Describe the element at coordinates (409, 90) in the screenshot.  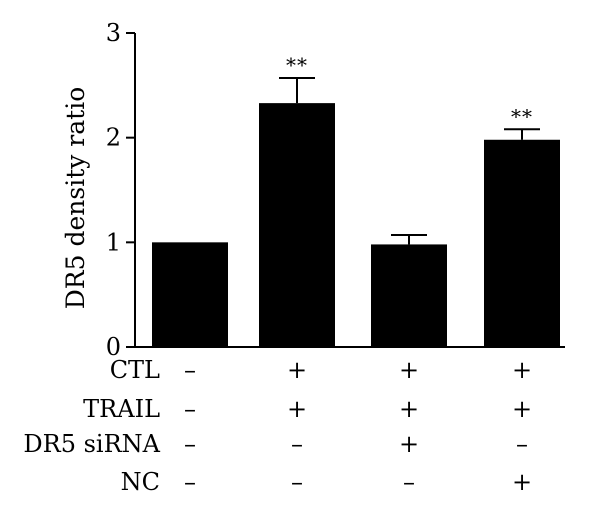
I see `significance-markers: ** **` at that location.